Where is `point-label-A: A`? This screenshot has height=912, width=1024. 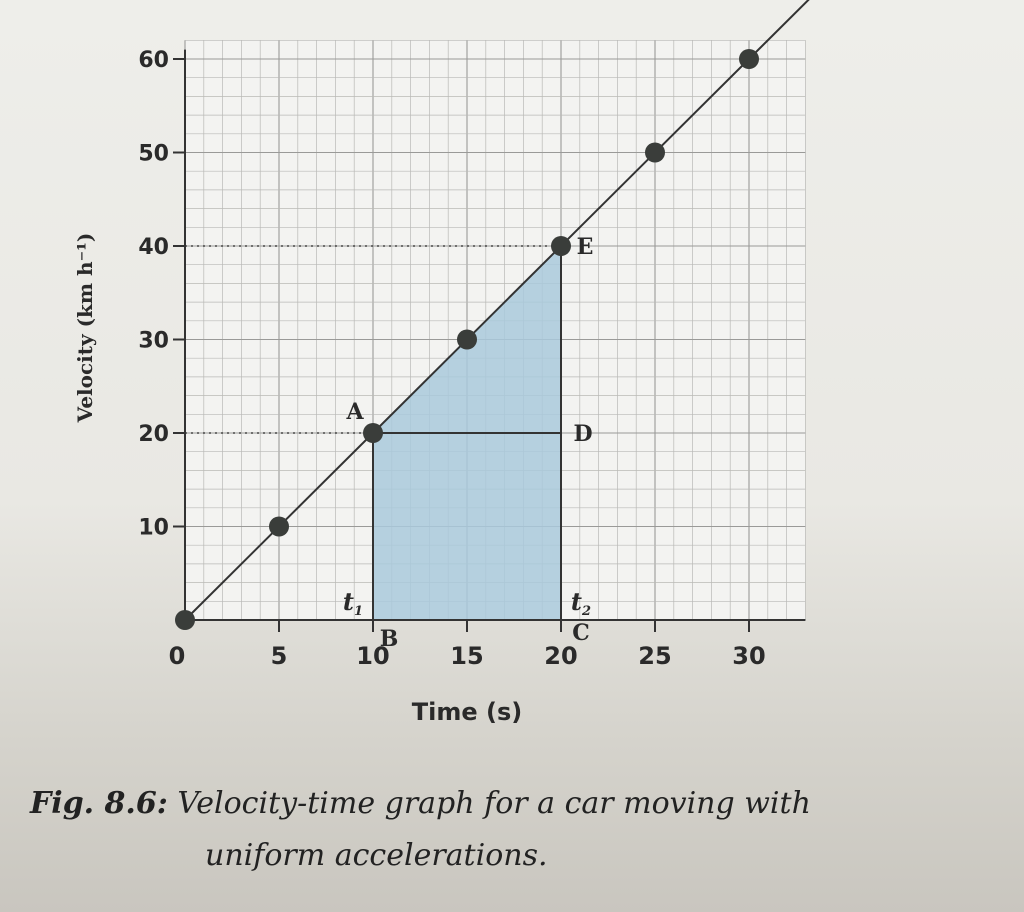
point-label-A: A is located at coordinates (354, 412).